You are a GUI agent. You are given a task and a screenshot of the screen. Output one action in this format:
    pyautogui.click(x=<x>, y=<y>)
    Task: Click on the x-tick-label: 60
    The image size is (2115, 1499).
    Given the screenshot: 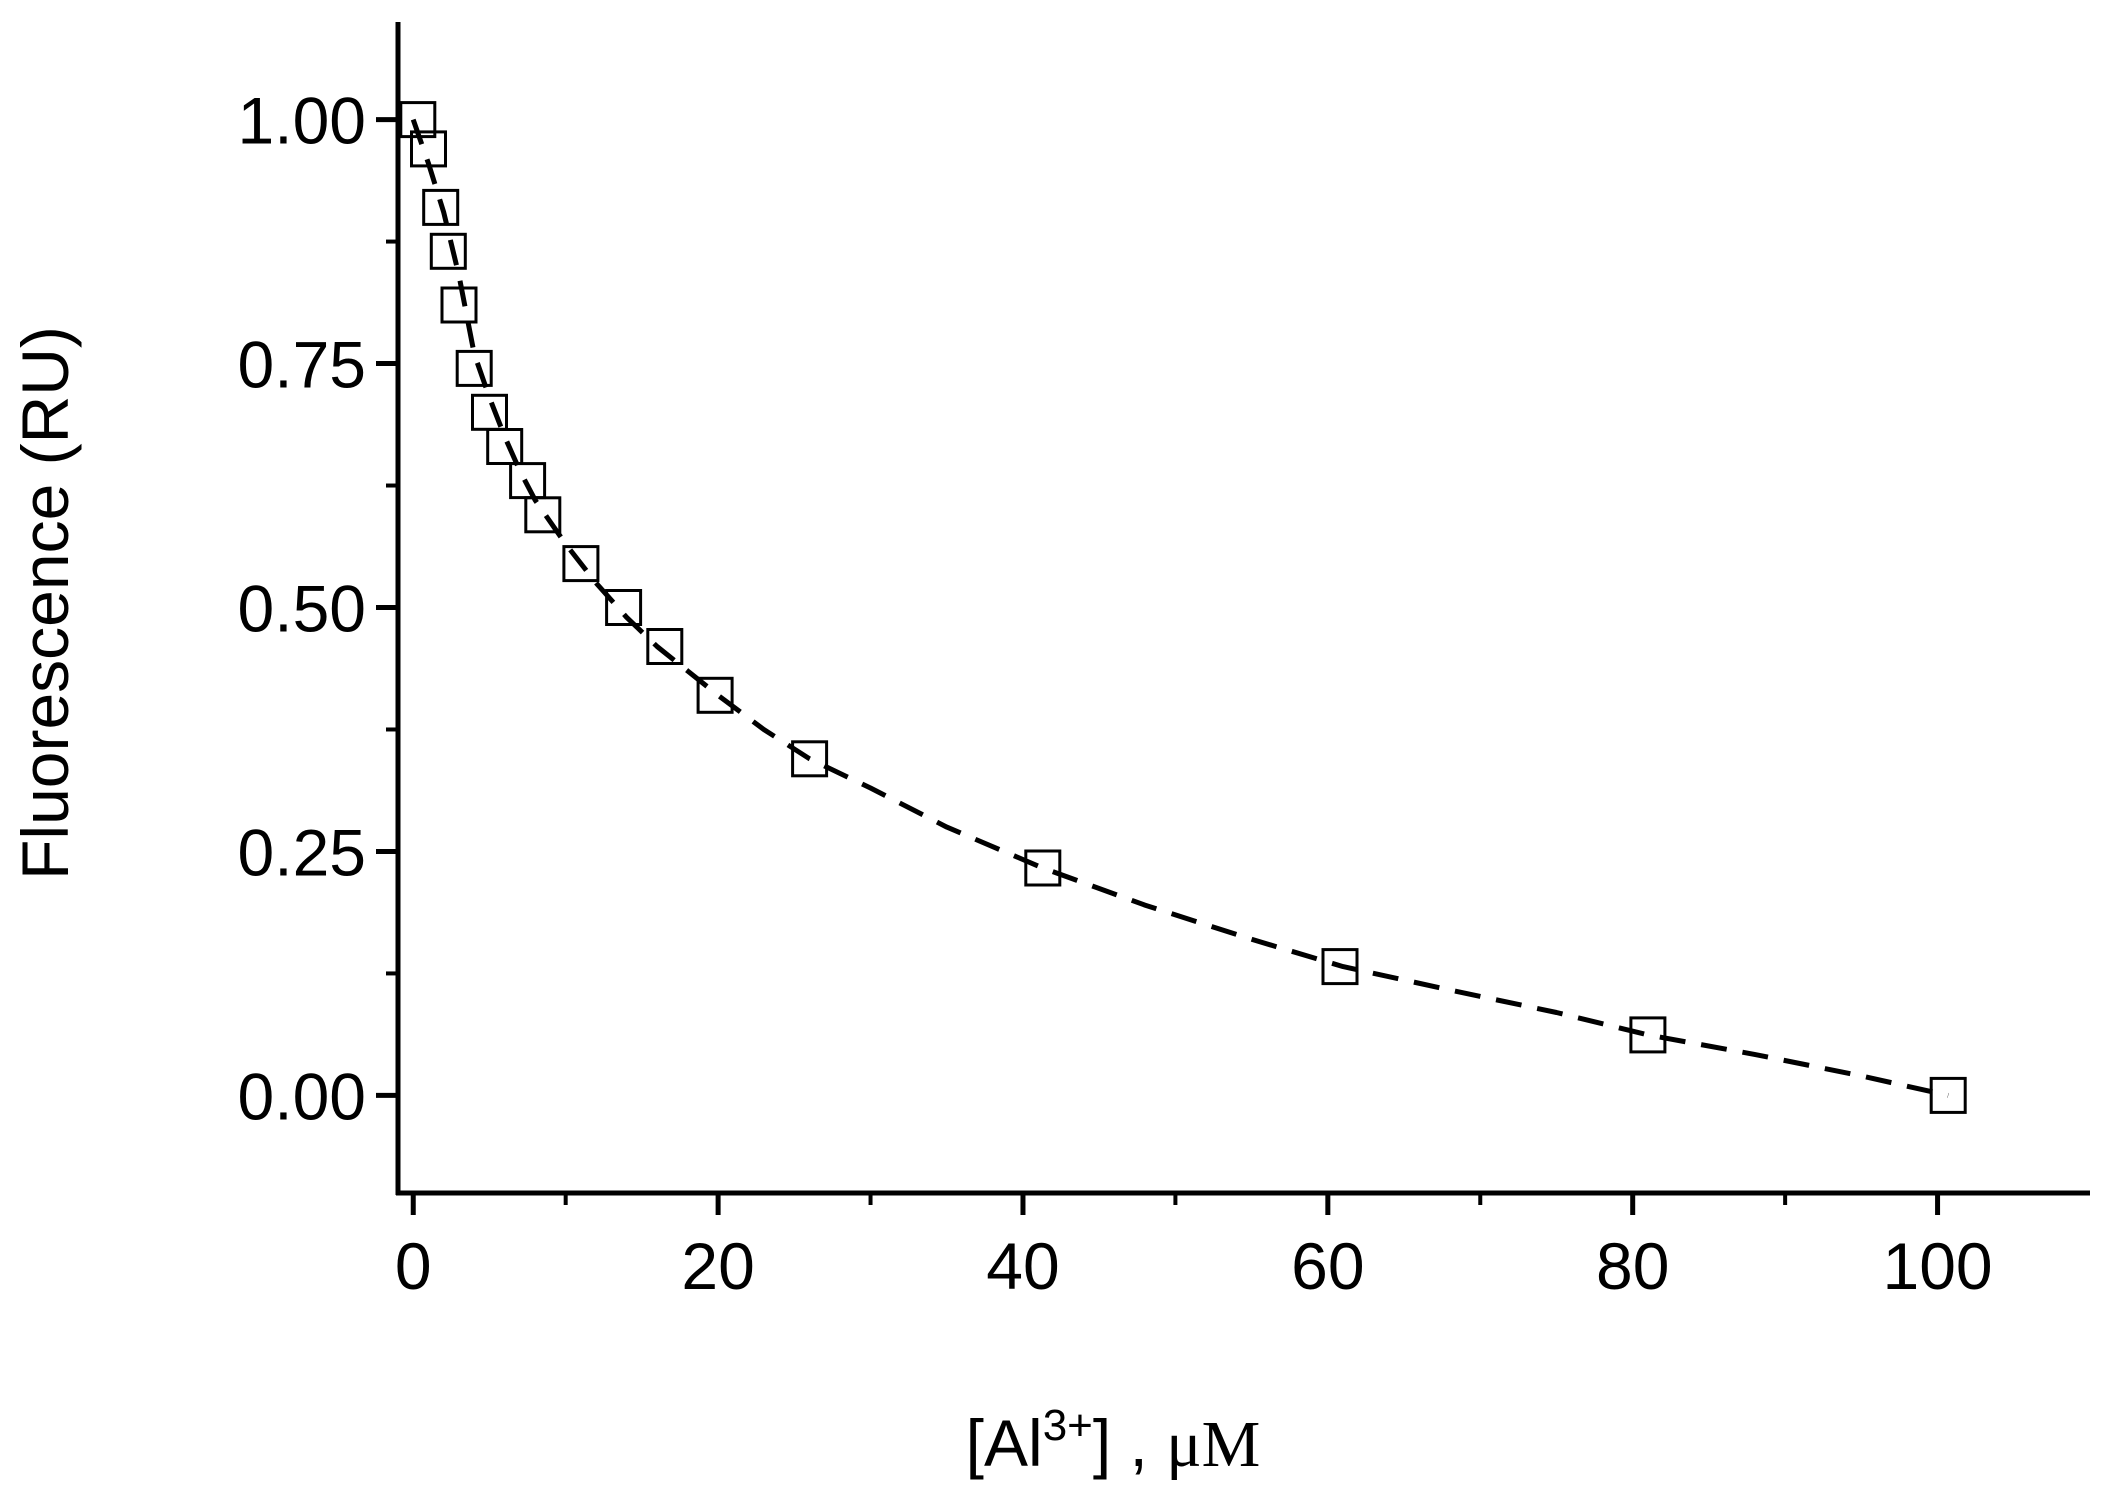 What is the action you would take?
    pyautogui.click(x=1327, y=1266)
    